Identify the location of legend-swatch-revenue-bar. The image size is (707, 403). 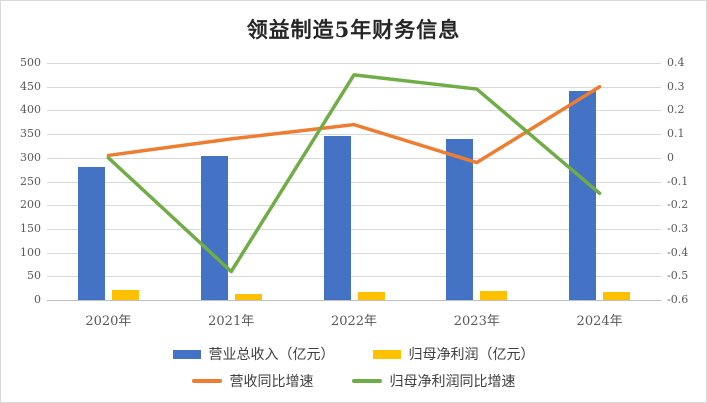
(186, 354).